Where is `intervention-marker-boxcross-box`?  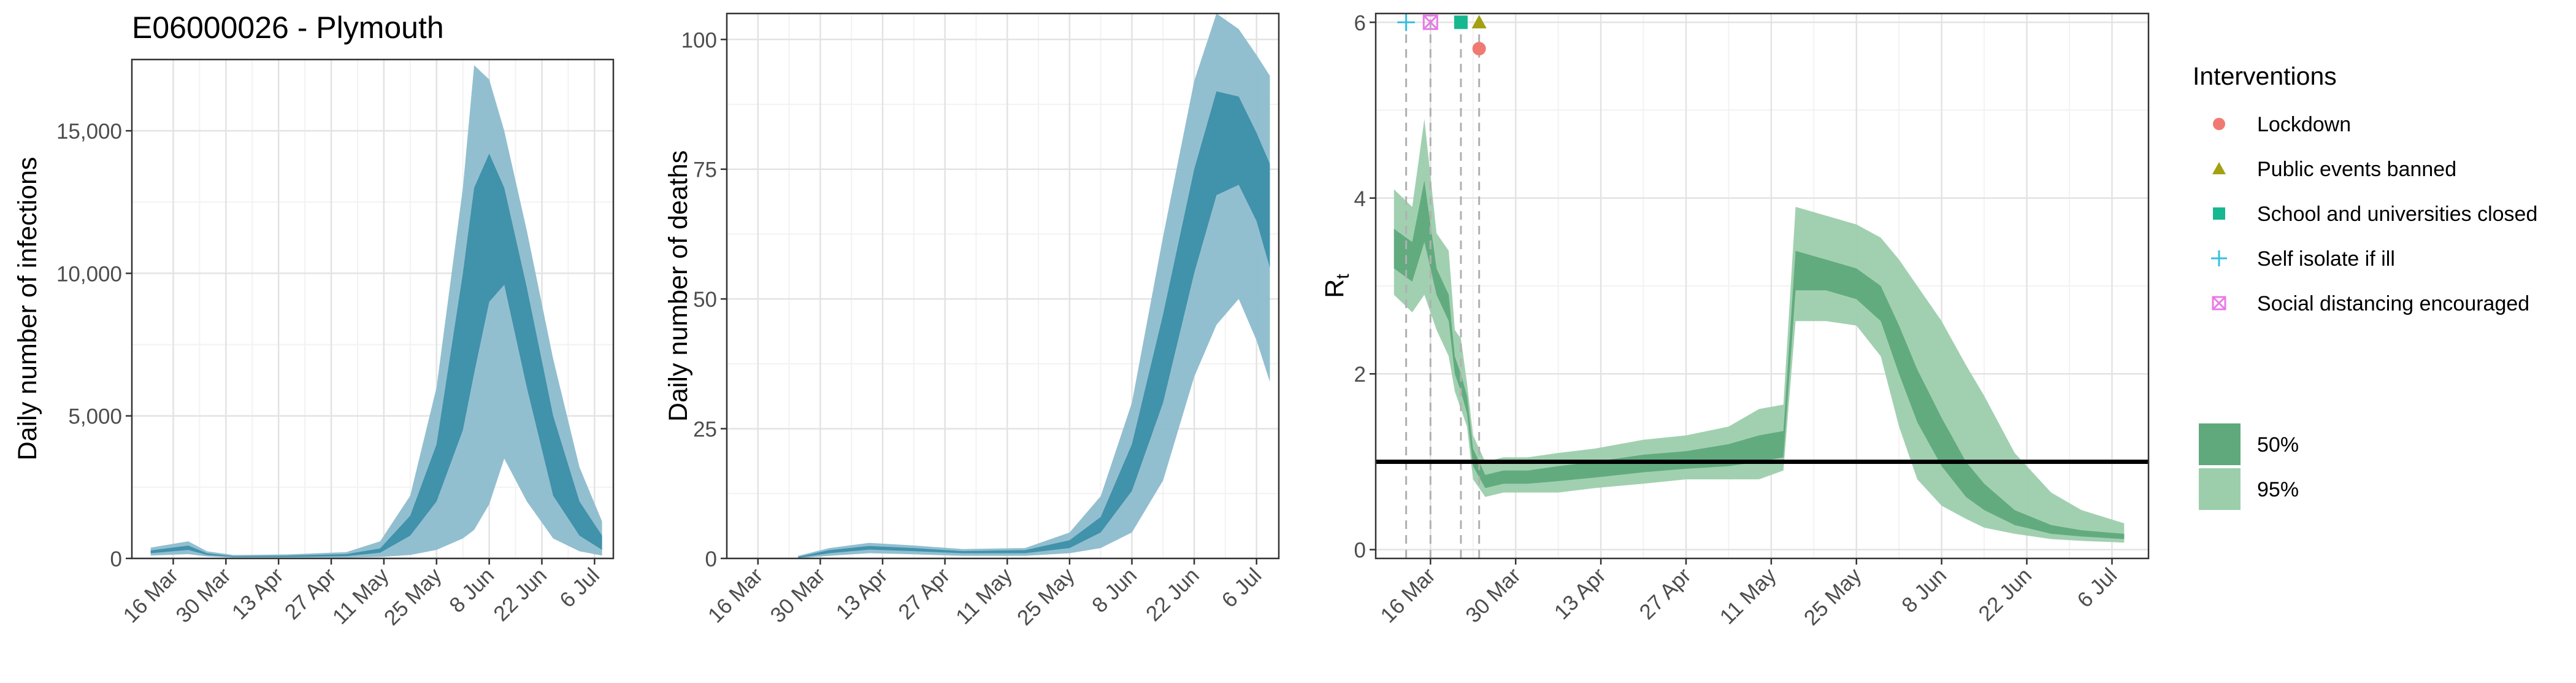 intervention-marker-boxcross-box is located at coordinates (1430, 22).